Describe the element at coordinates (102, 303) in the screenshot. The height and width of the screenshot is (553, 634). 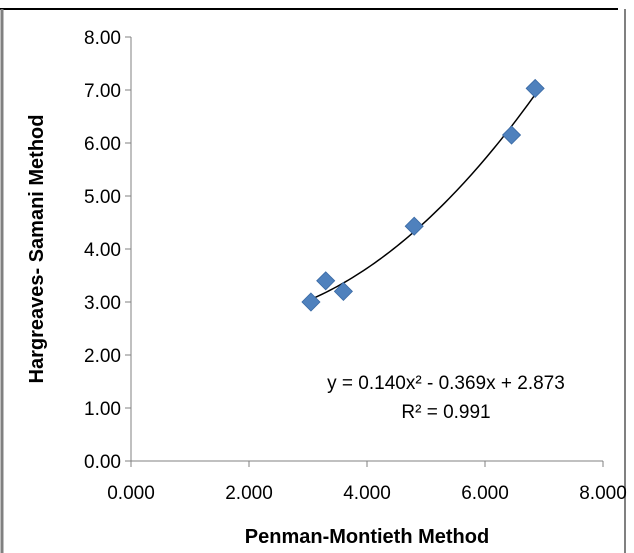
I see `y-tick-label: 3.00` at that location.